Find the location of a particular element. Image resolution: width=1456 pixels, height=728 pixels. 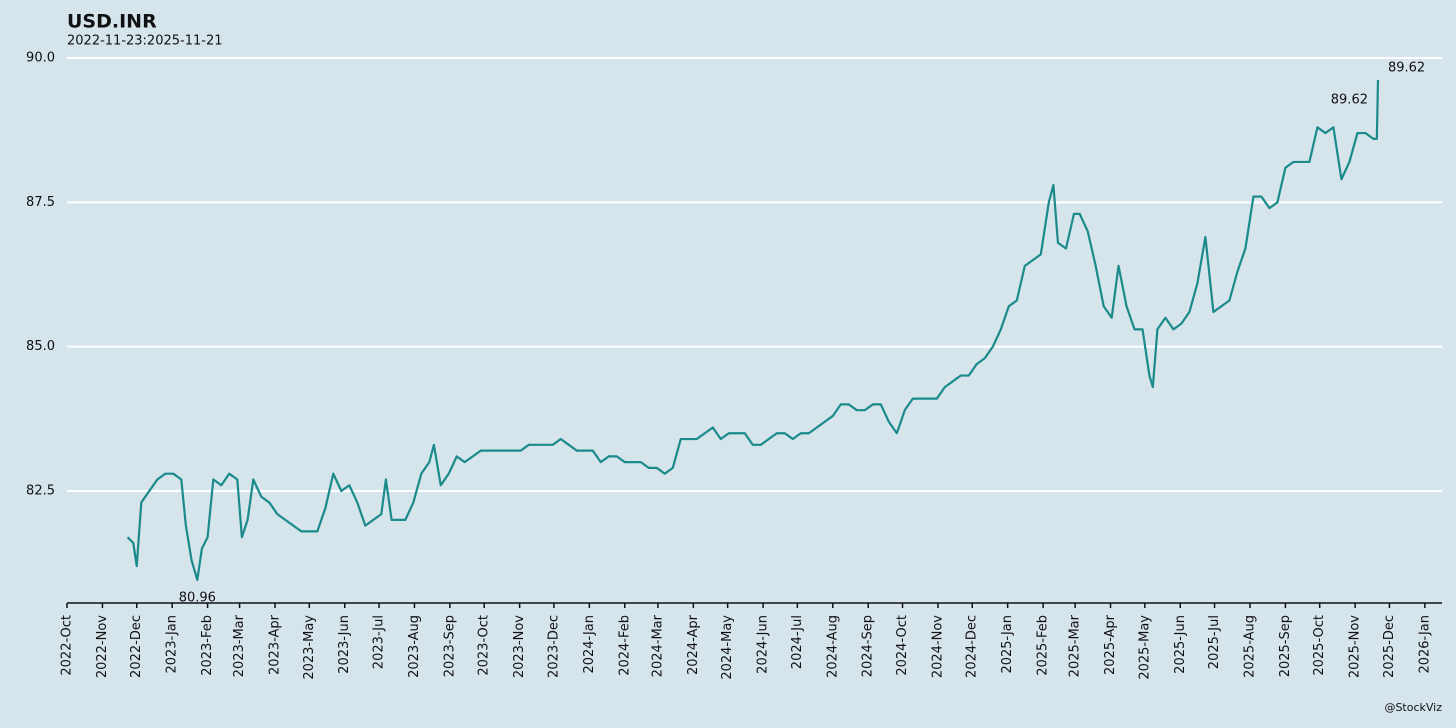

x-tick-label: 2024-Jul is located at coordinates (797, 642).